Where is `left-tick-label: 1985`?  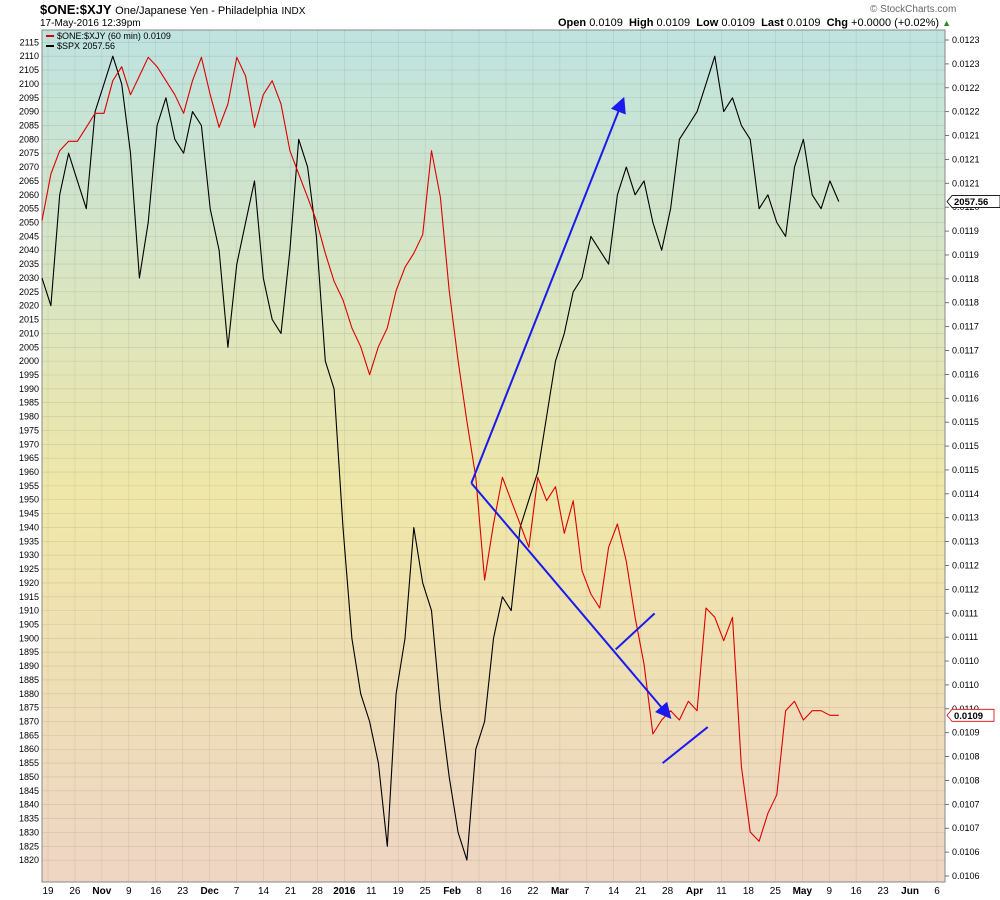 left-tick-label: 1985 is located at coordinates (29, 403).